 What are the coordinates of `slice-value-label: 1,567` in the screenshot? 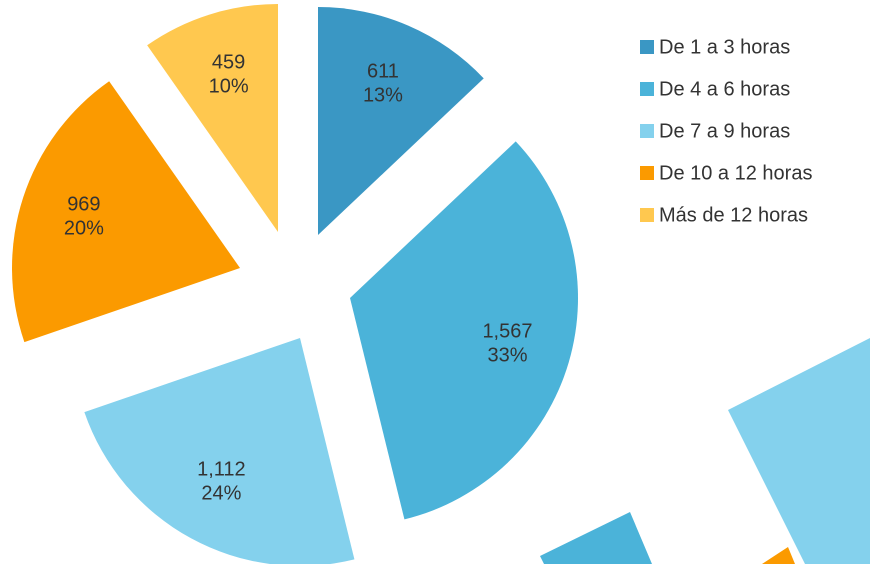 It's located at (507, 332).